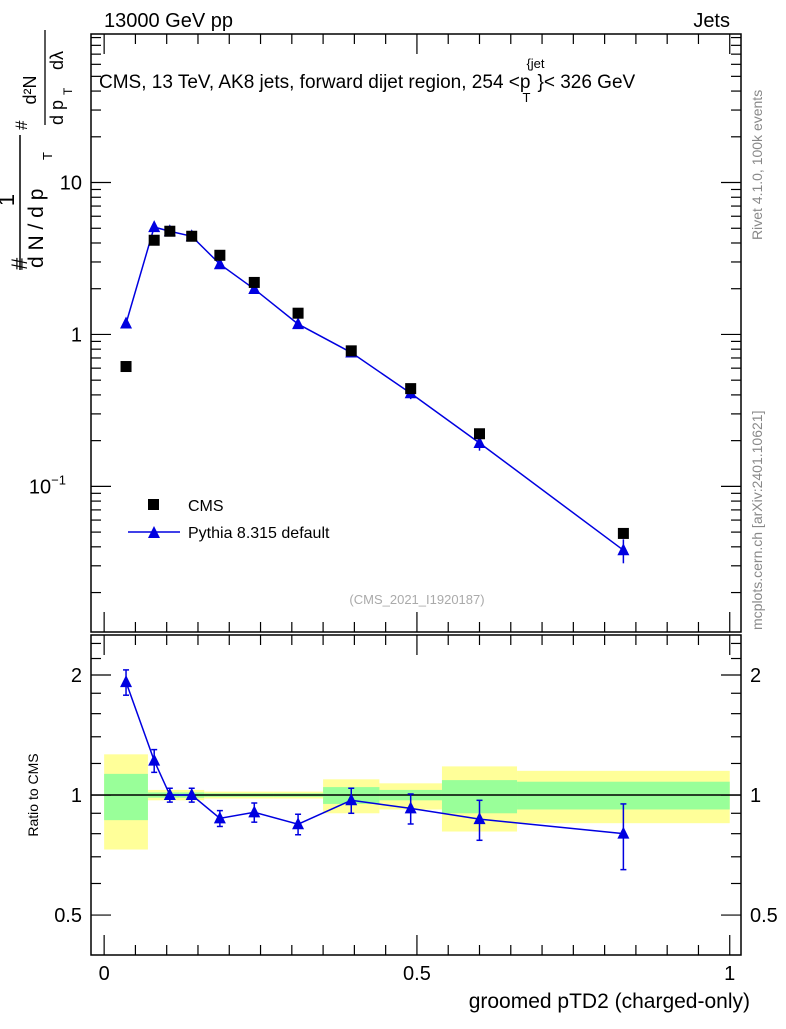 The height and width of the screenshot is (1029, 786). Describe the element at coordinates (757, 520) in the screenshot. I see `mcplots-text: mcplots.cern.ch [arXiv:2401.10621]` at that location.